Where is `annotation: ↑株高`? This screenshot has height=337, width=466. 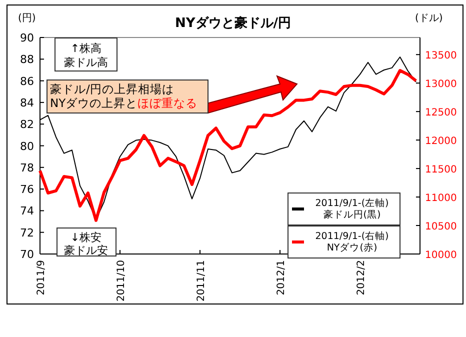 annotation: ↑株高 is located at coordinates (86, 48).